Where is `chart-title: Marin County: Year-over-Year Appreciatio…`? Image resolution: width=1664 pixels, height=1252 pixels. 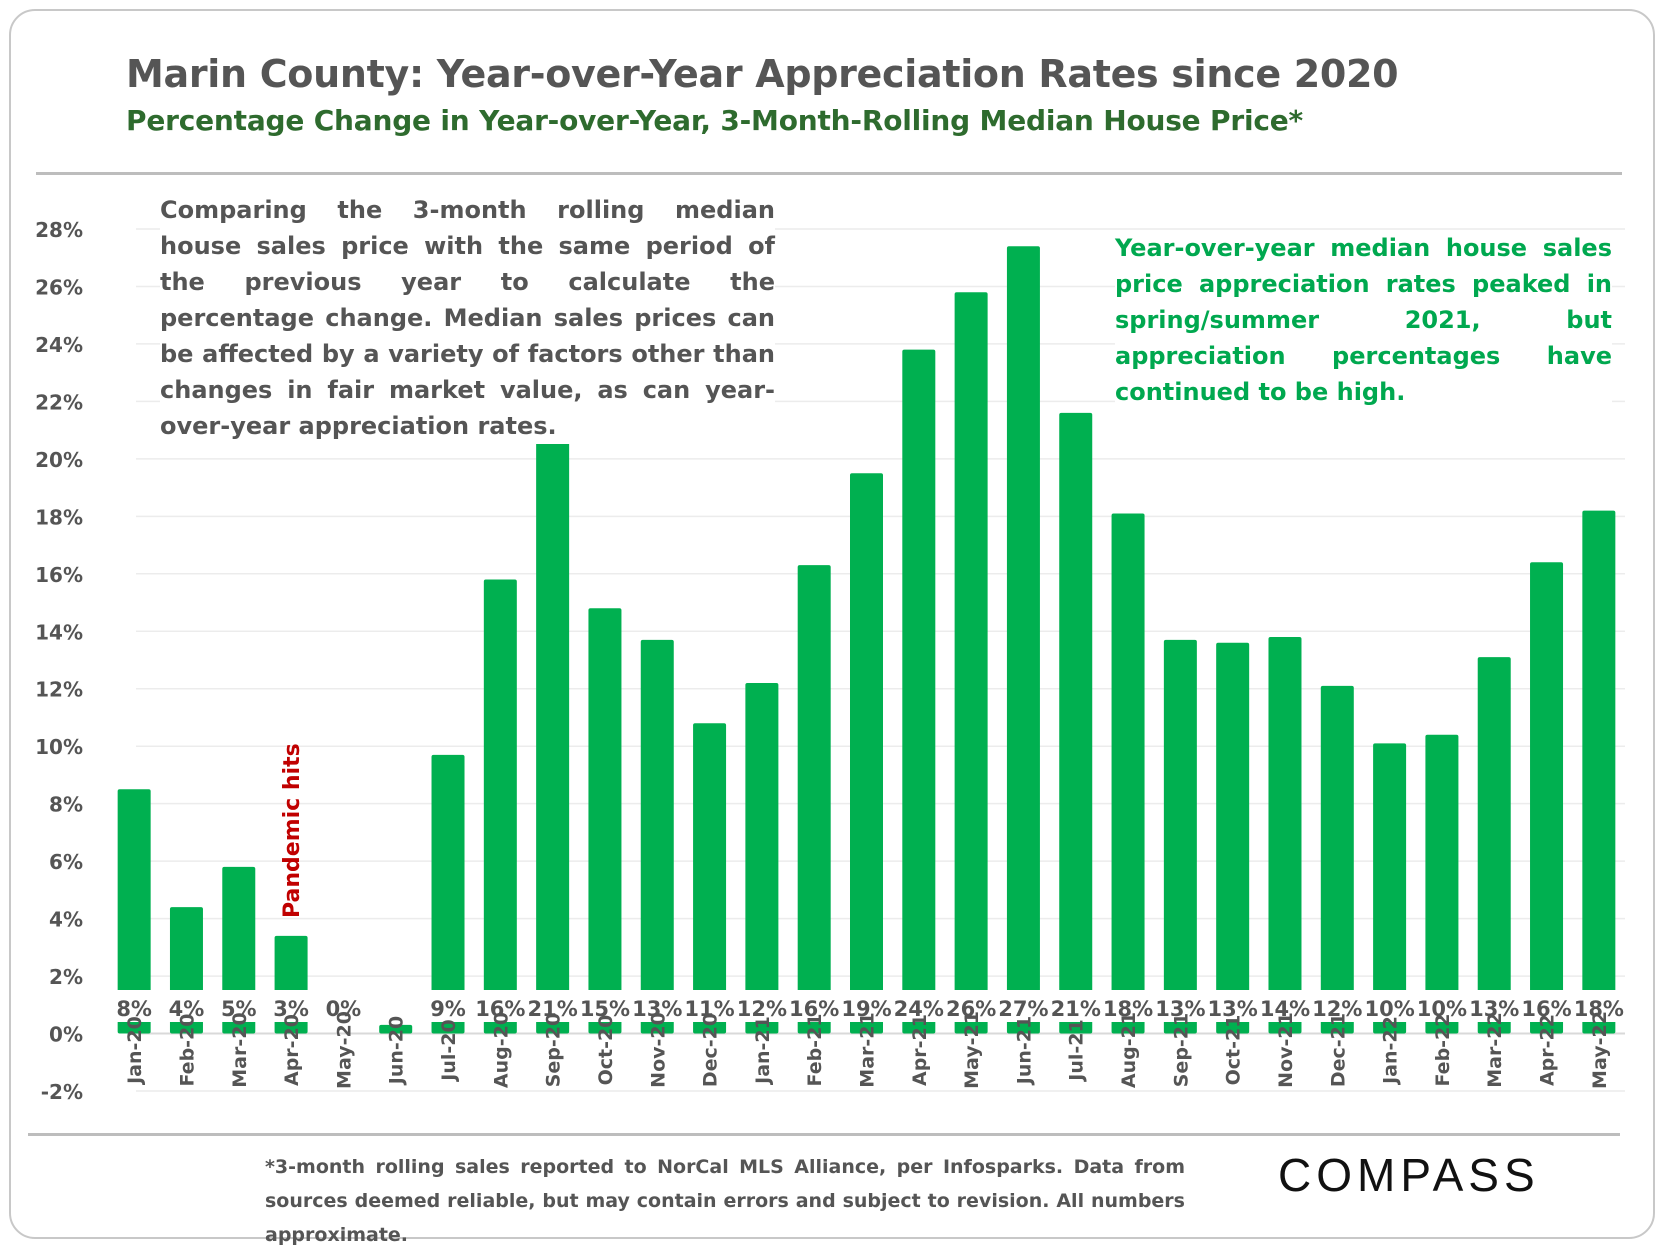 chart-title: Marin County: Year-over-Year Appreciatio… is located at coordinates (762, 74).